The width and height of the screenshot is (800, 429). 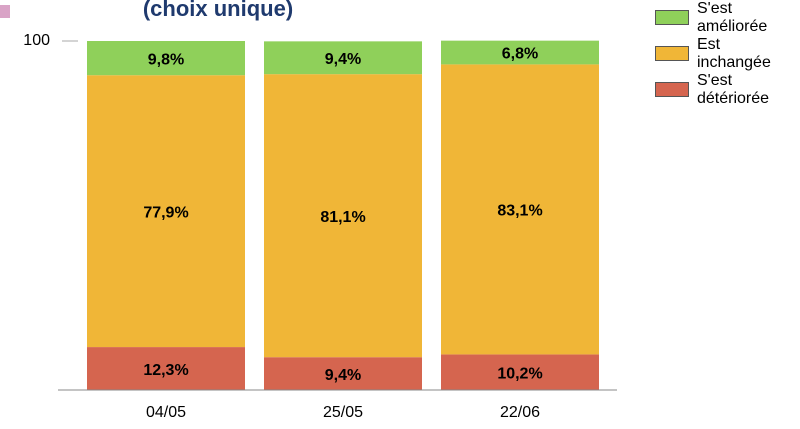 What do you see at coordinates (5, 11) in the screenshot?
I see `decoration` at bounding box center [5, 11].